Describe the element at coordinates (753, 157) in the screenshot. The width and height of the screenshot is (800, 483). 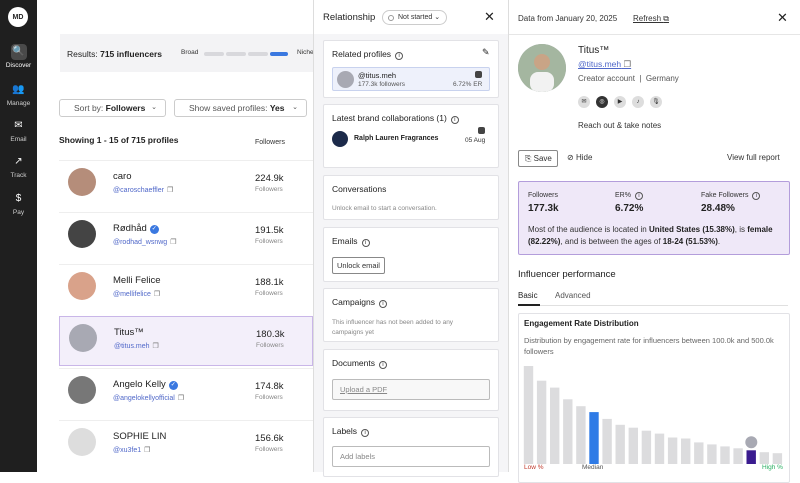
I see `view-full-report-link: View full report` at that location.